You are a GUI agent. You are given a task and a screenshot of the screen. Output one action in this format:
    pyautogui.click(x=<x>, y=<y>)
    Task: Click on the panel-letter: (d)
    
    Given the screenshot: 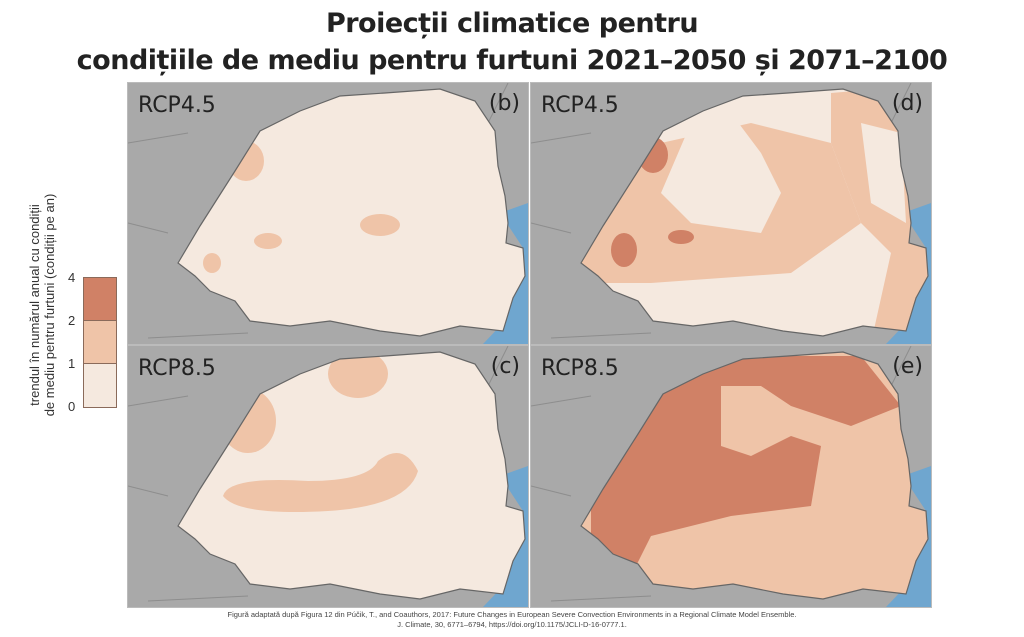 What is the action you would take?
    pyautogui.click(x=907, y=103)
    